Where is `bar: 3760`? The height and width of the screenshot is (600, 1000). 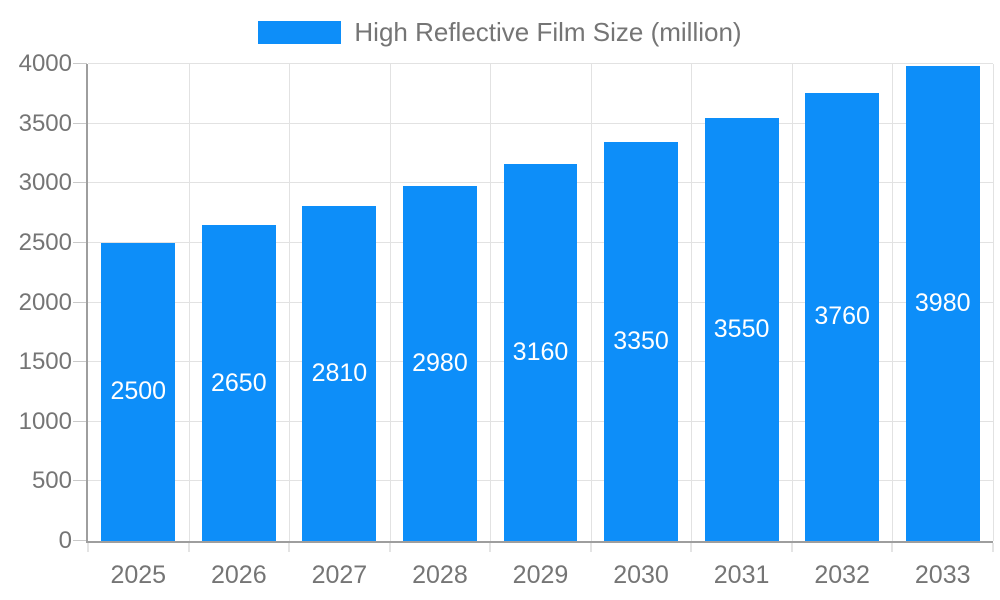
bar: 3760 is located at coordinates (842, 316).